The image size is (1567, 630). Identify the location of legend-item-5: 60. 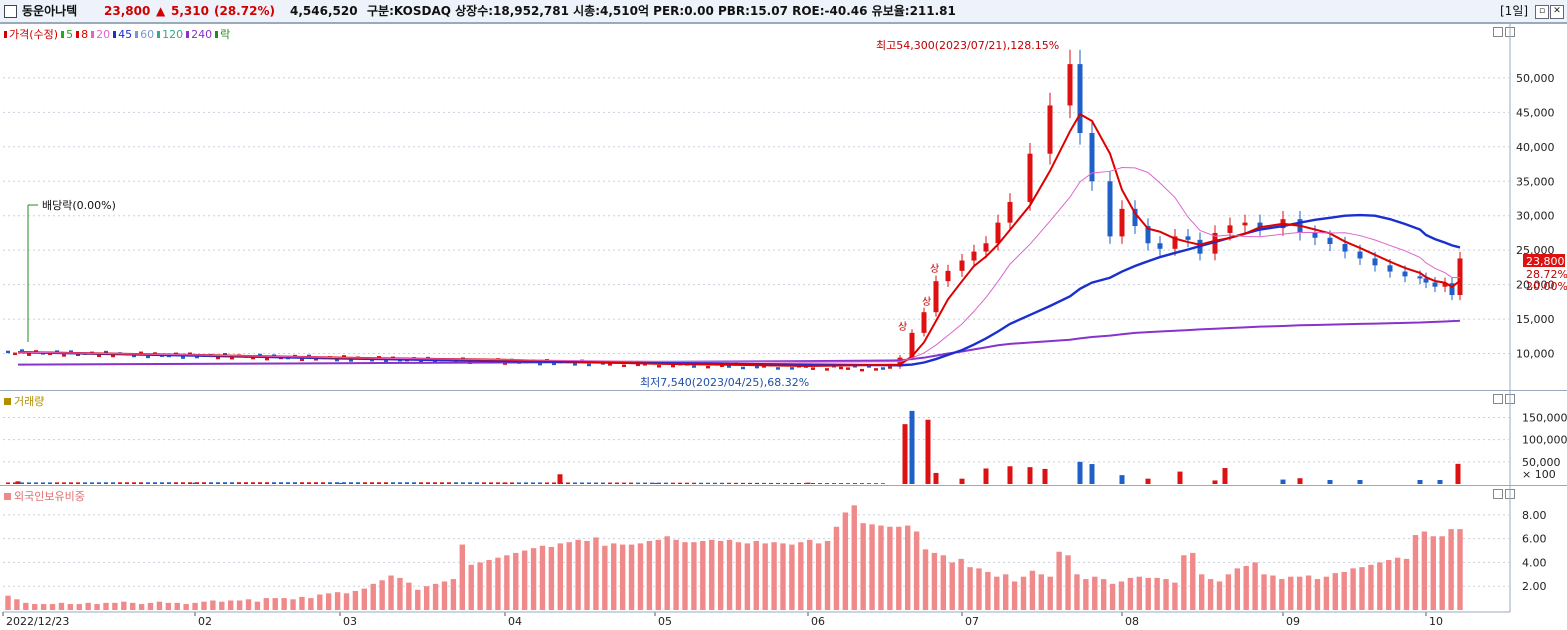
(147, 34).